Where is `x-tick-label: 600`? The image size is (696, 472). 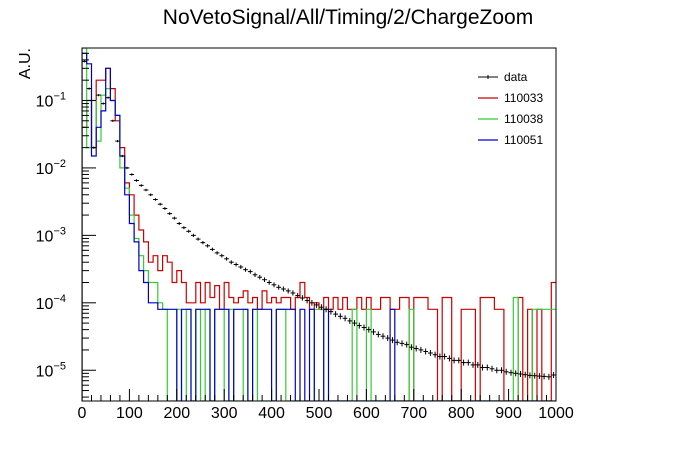
x-tick-label: 600 is located at coordinates (366, 413).